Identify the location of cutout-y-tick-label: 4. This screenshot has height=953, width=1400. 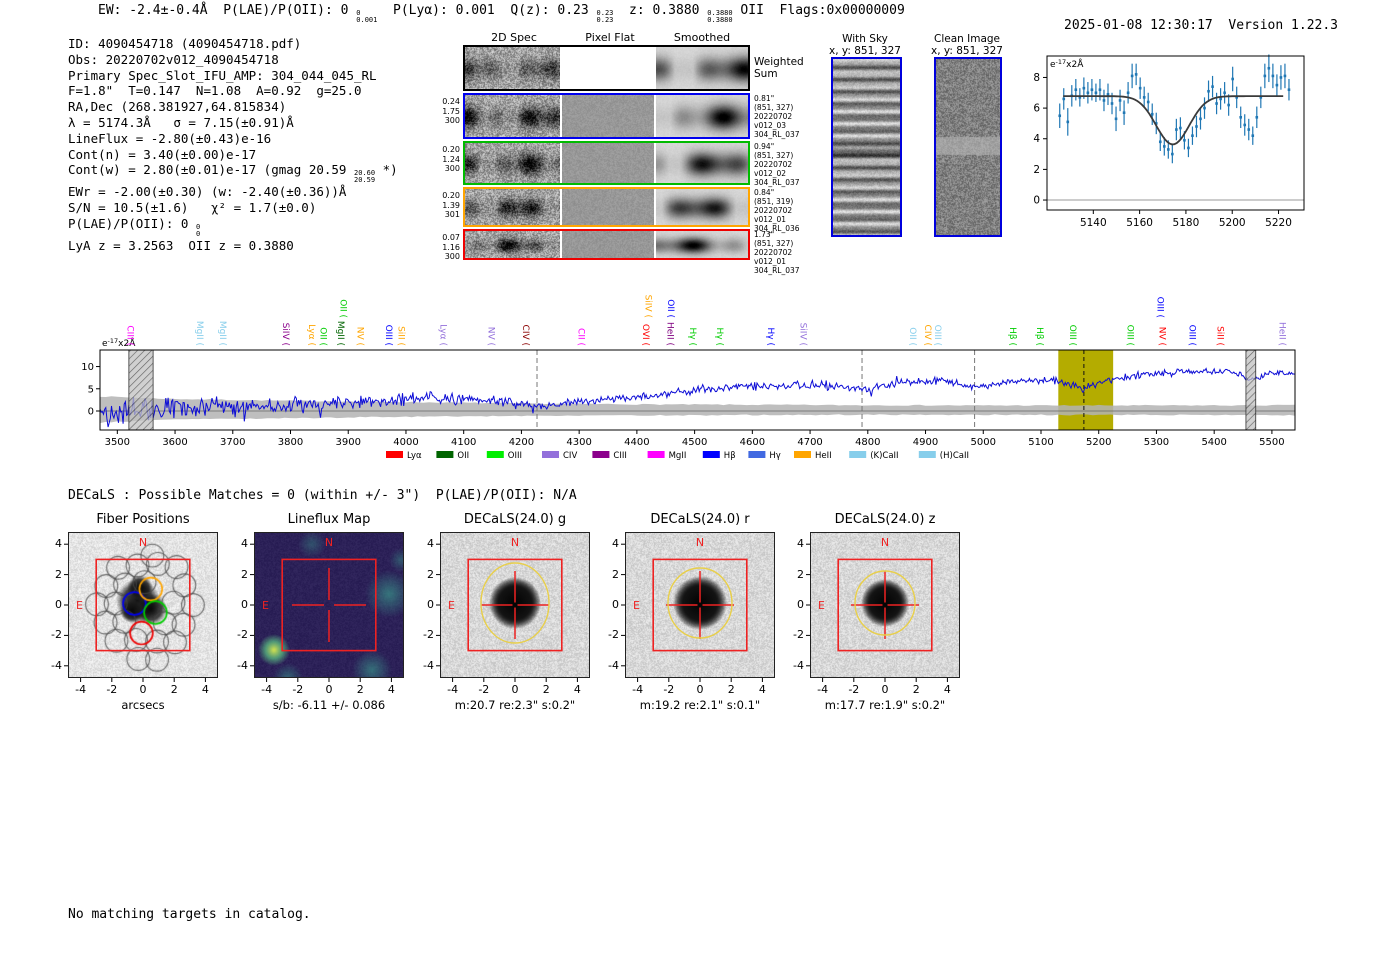
(615, 544).